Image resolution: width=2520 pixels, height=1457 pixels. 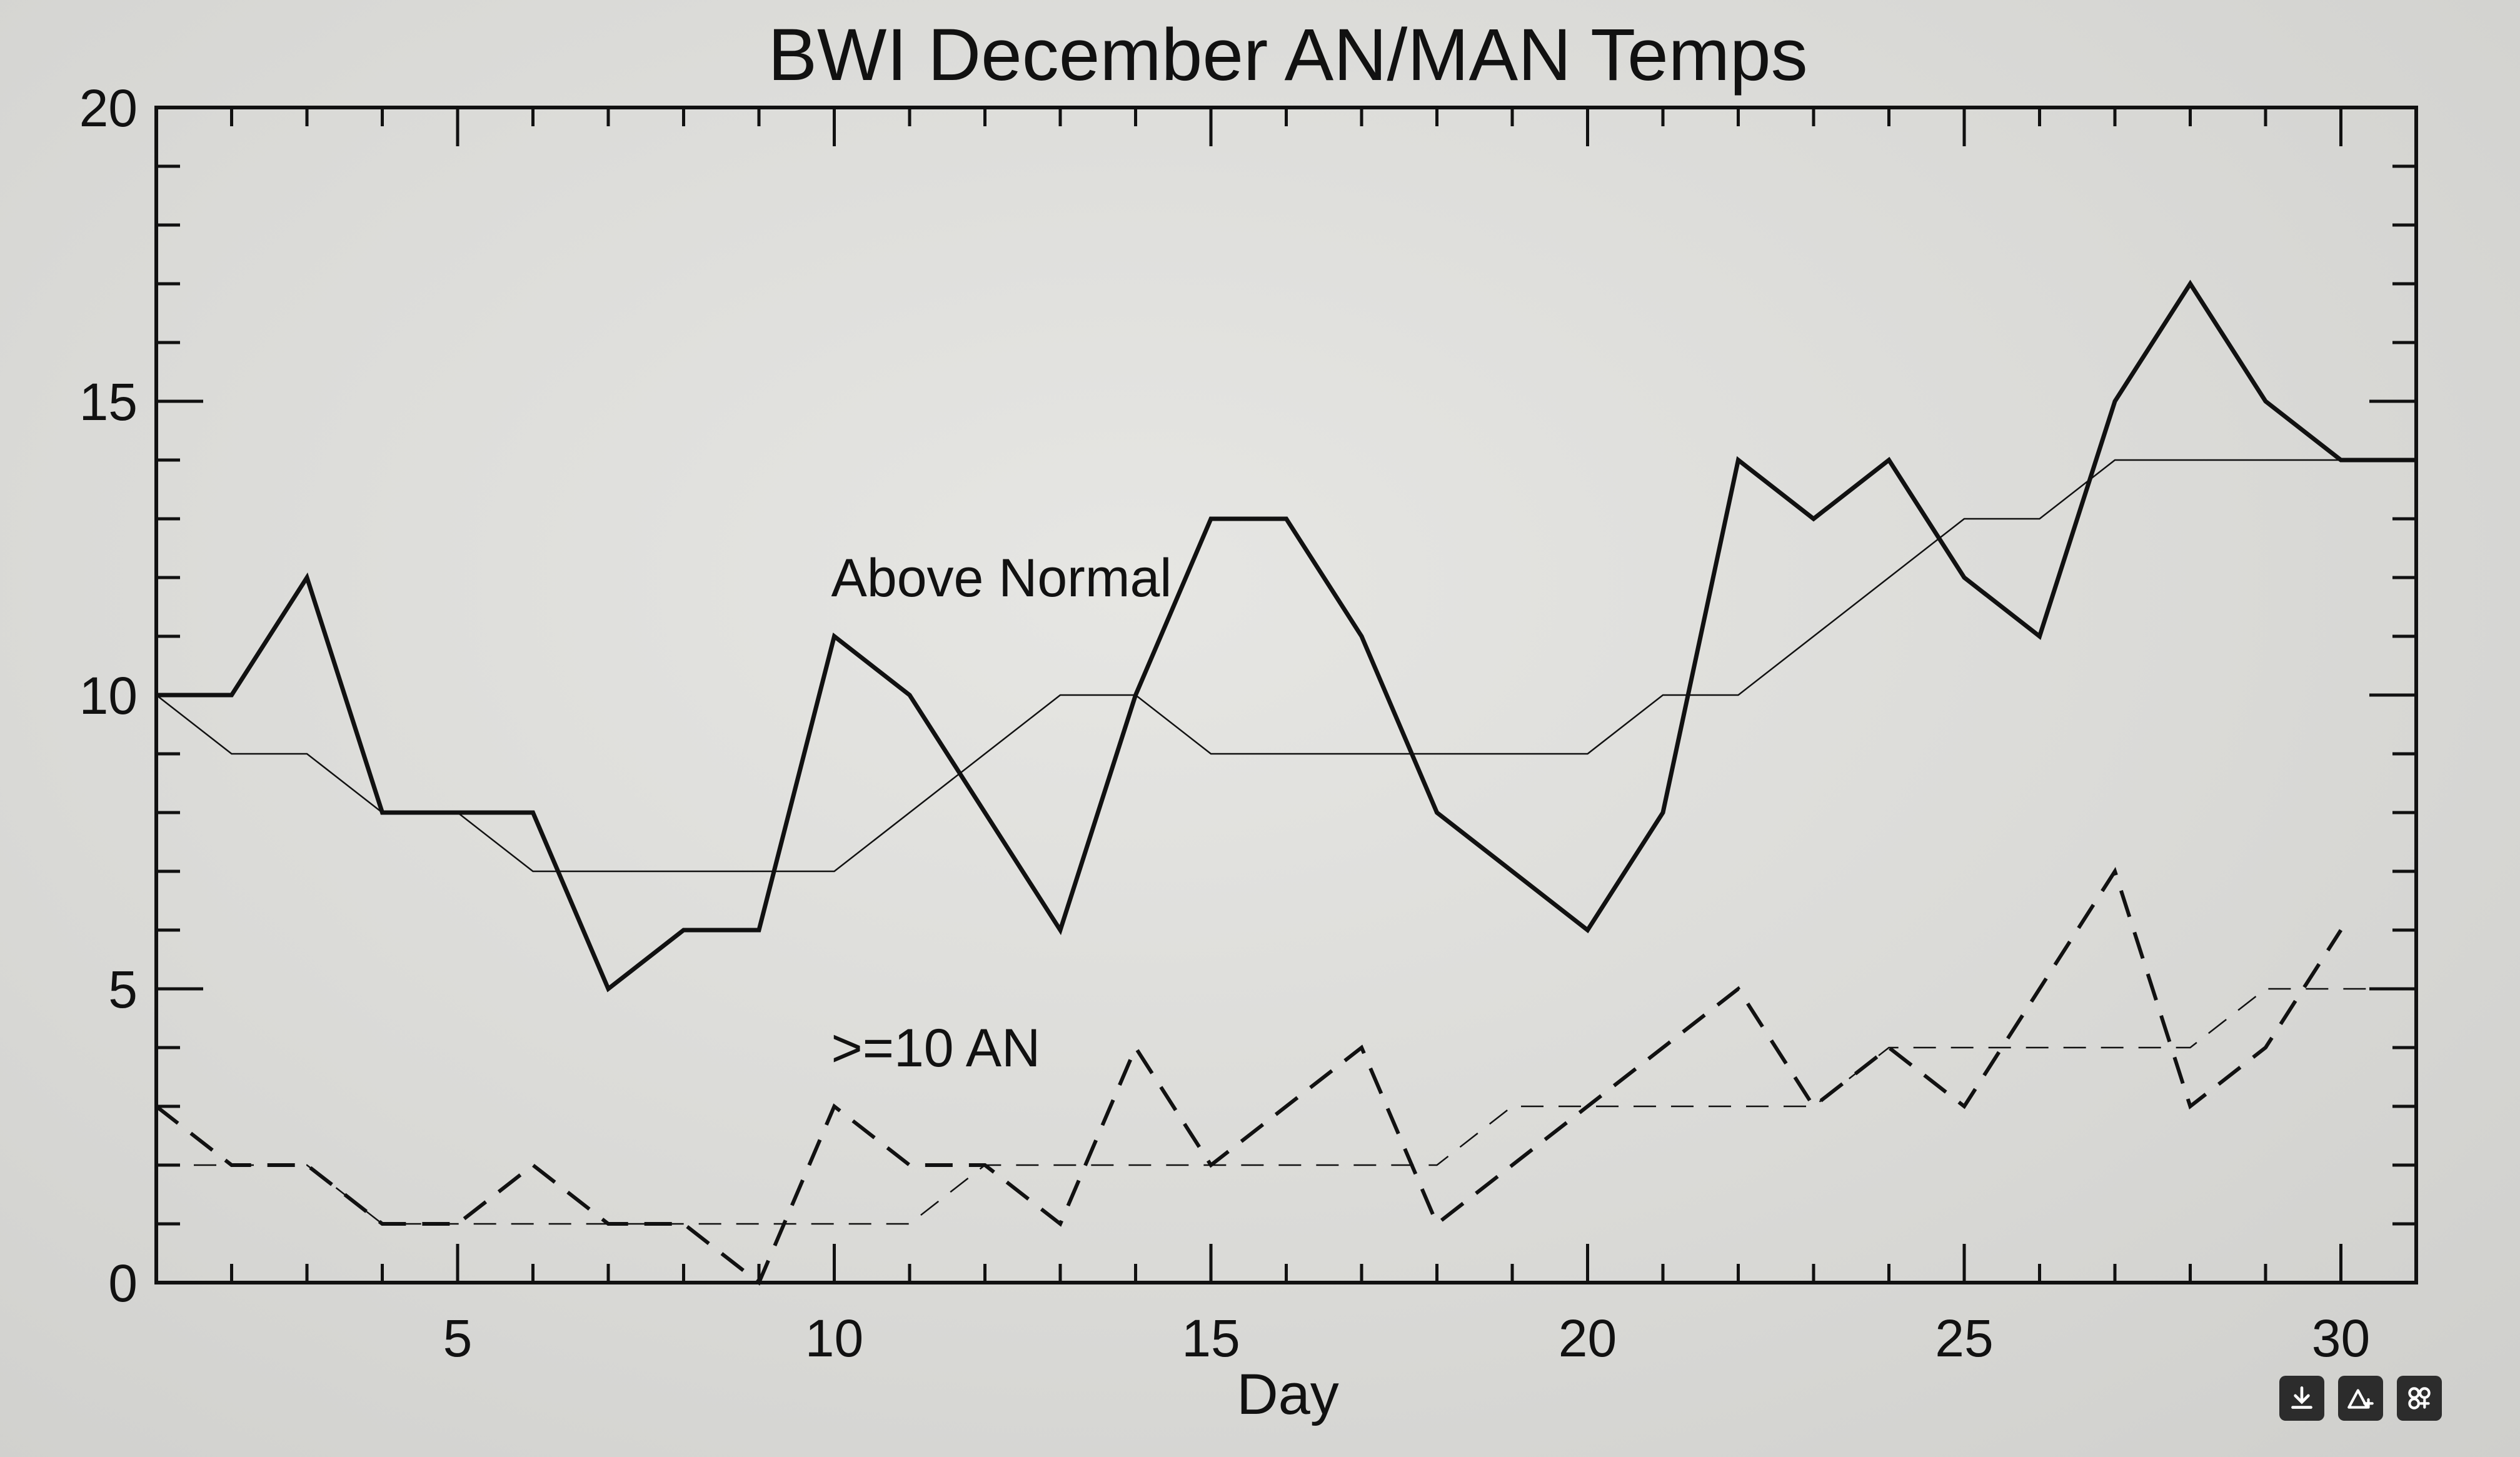 I want to click on x-tick-label: 30, so click(x=2341, y=1338).